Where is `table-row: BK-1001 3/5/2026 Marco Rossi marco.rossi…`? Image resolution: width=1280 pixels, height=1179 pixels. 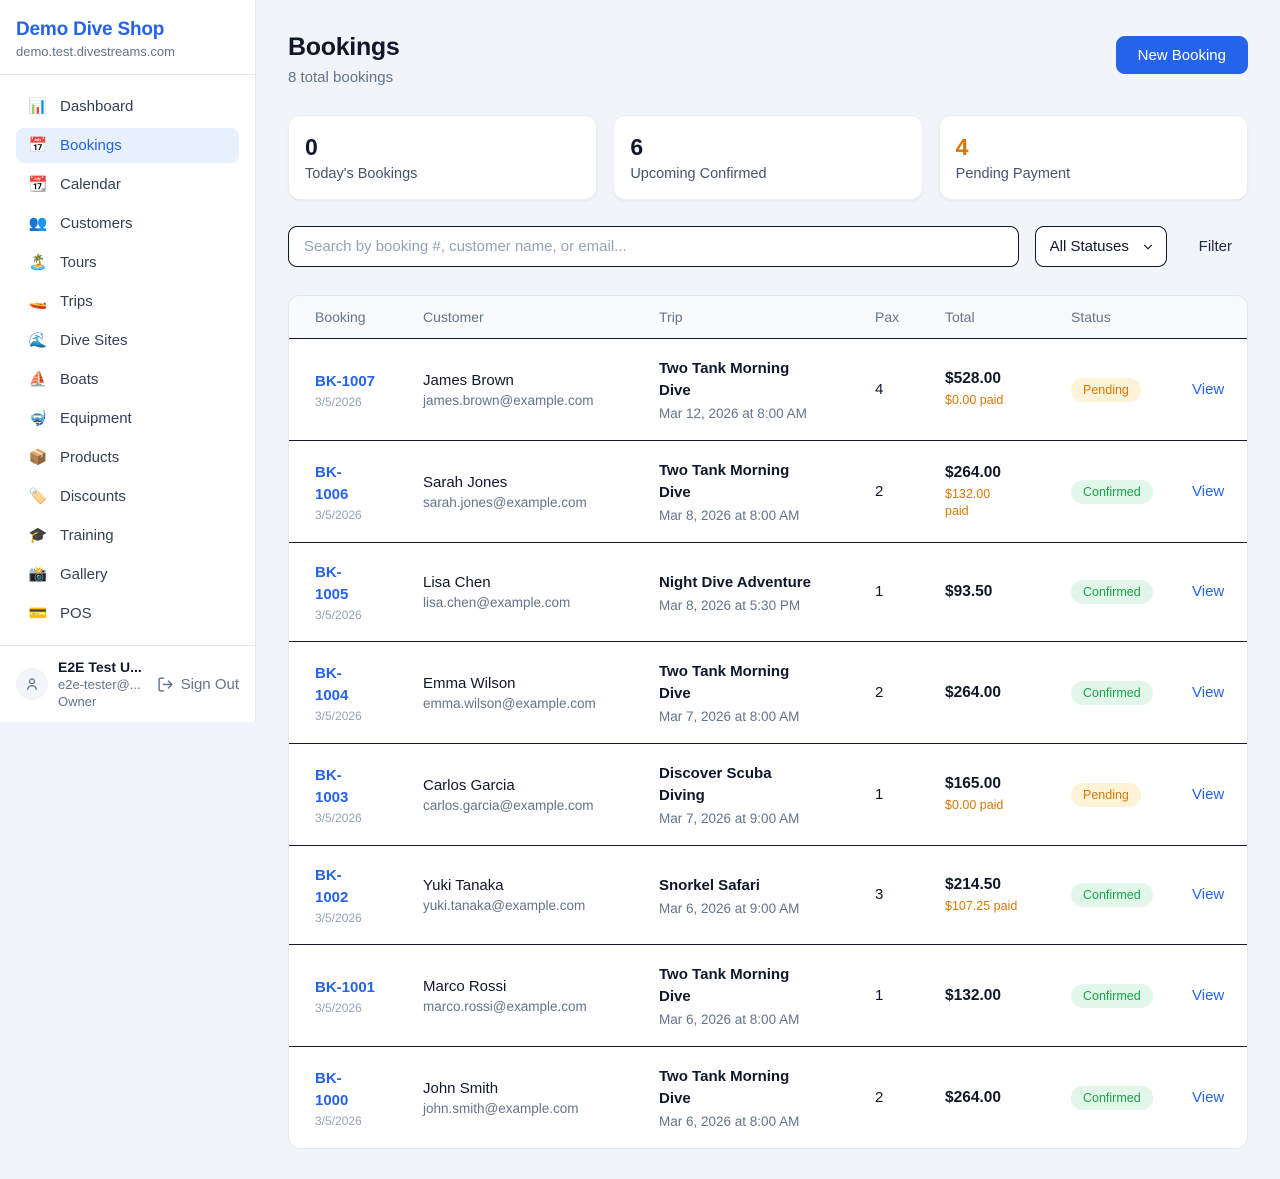
table-row: BK-1001 3/5/2026 Marco Rossi marco.rossi… is located at coordinates (768, 995).